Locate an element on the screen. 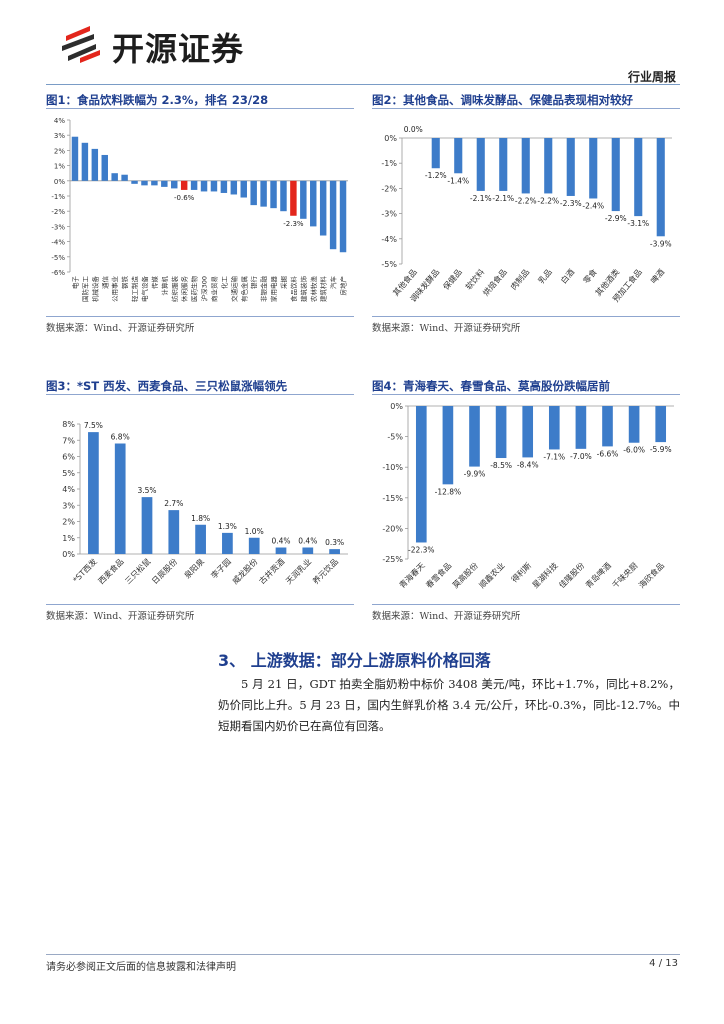  category-label: 青海春天 is located at coordinates (412, 575).